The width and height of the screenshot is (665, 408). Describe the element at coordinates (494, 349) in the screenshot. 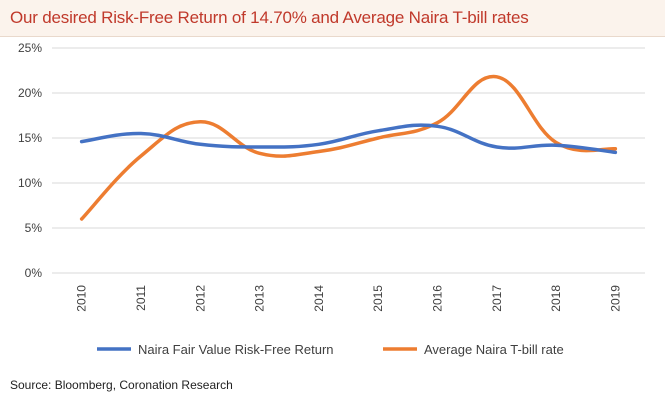

I see `legend-item-tbill-rate: Average Naira T-bill rate` at that location.